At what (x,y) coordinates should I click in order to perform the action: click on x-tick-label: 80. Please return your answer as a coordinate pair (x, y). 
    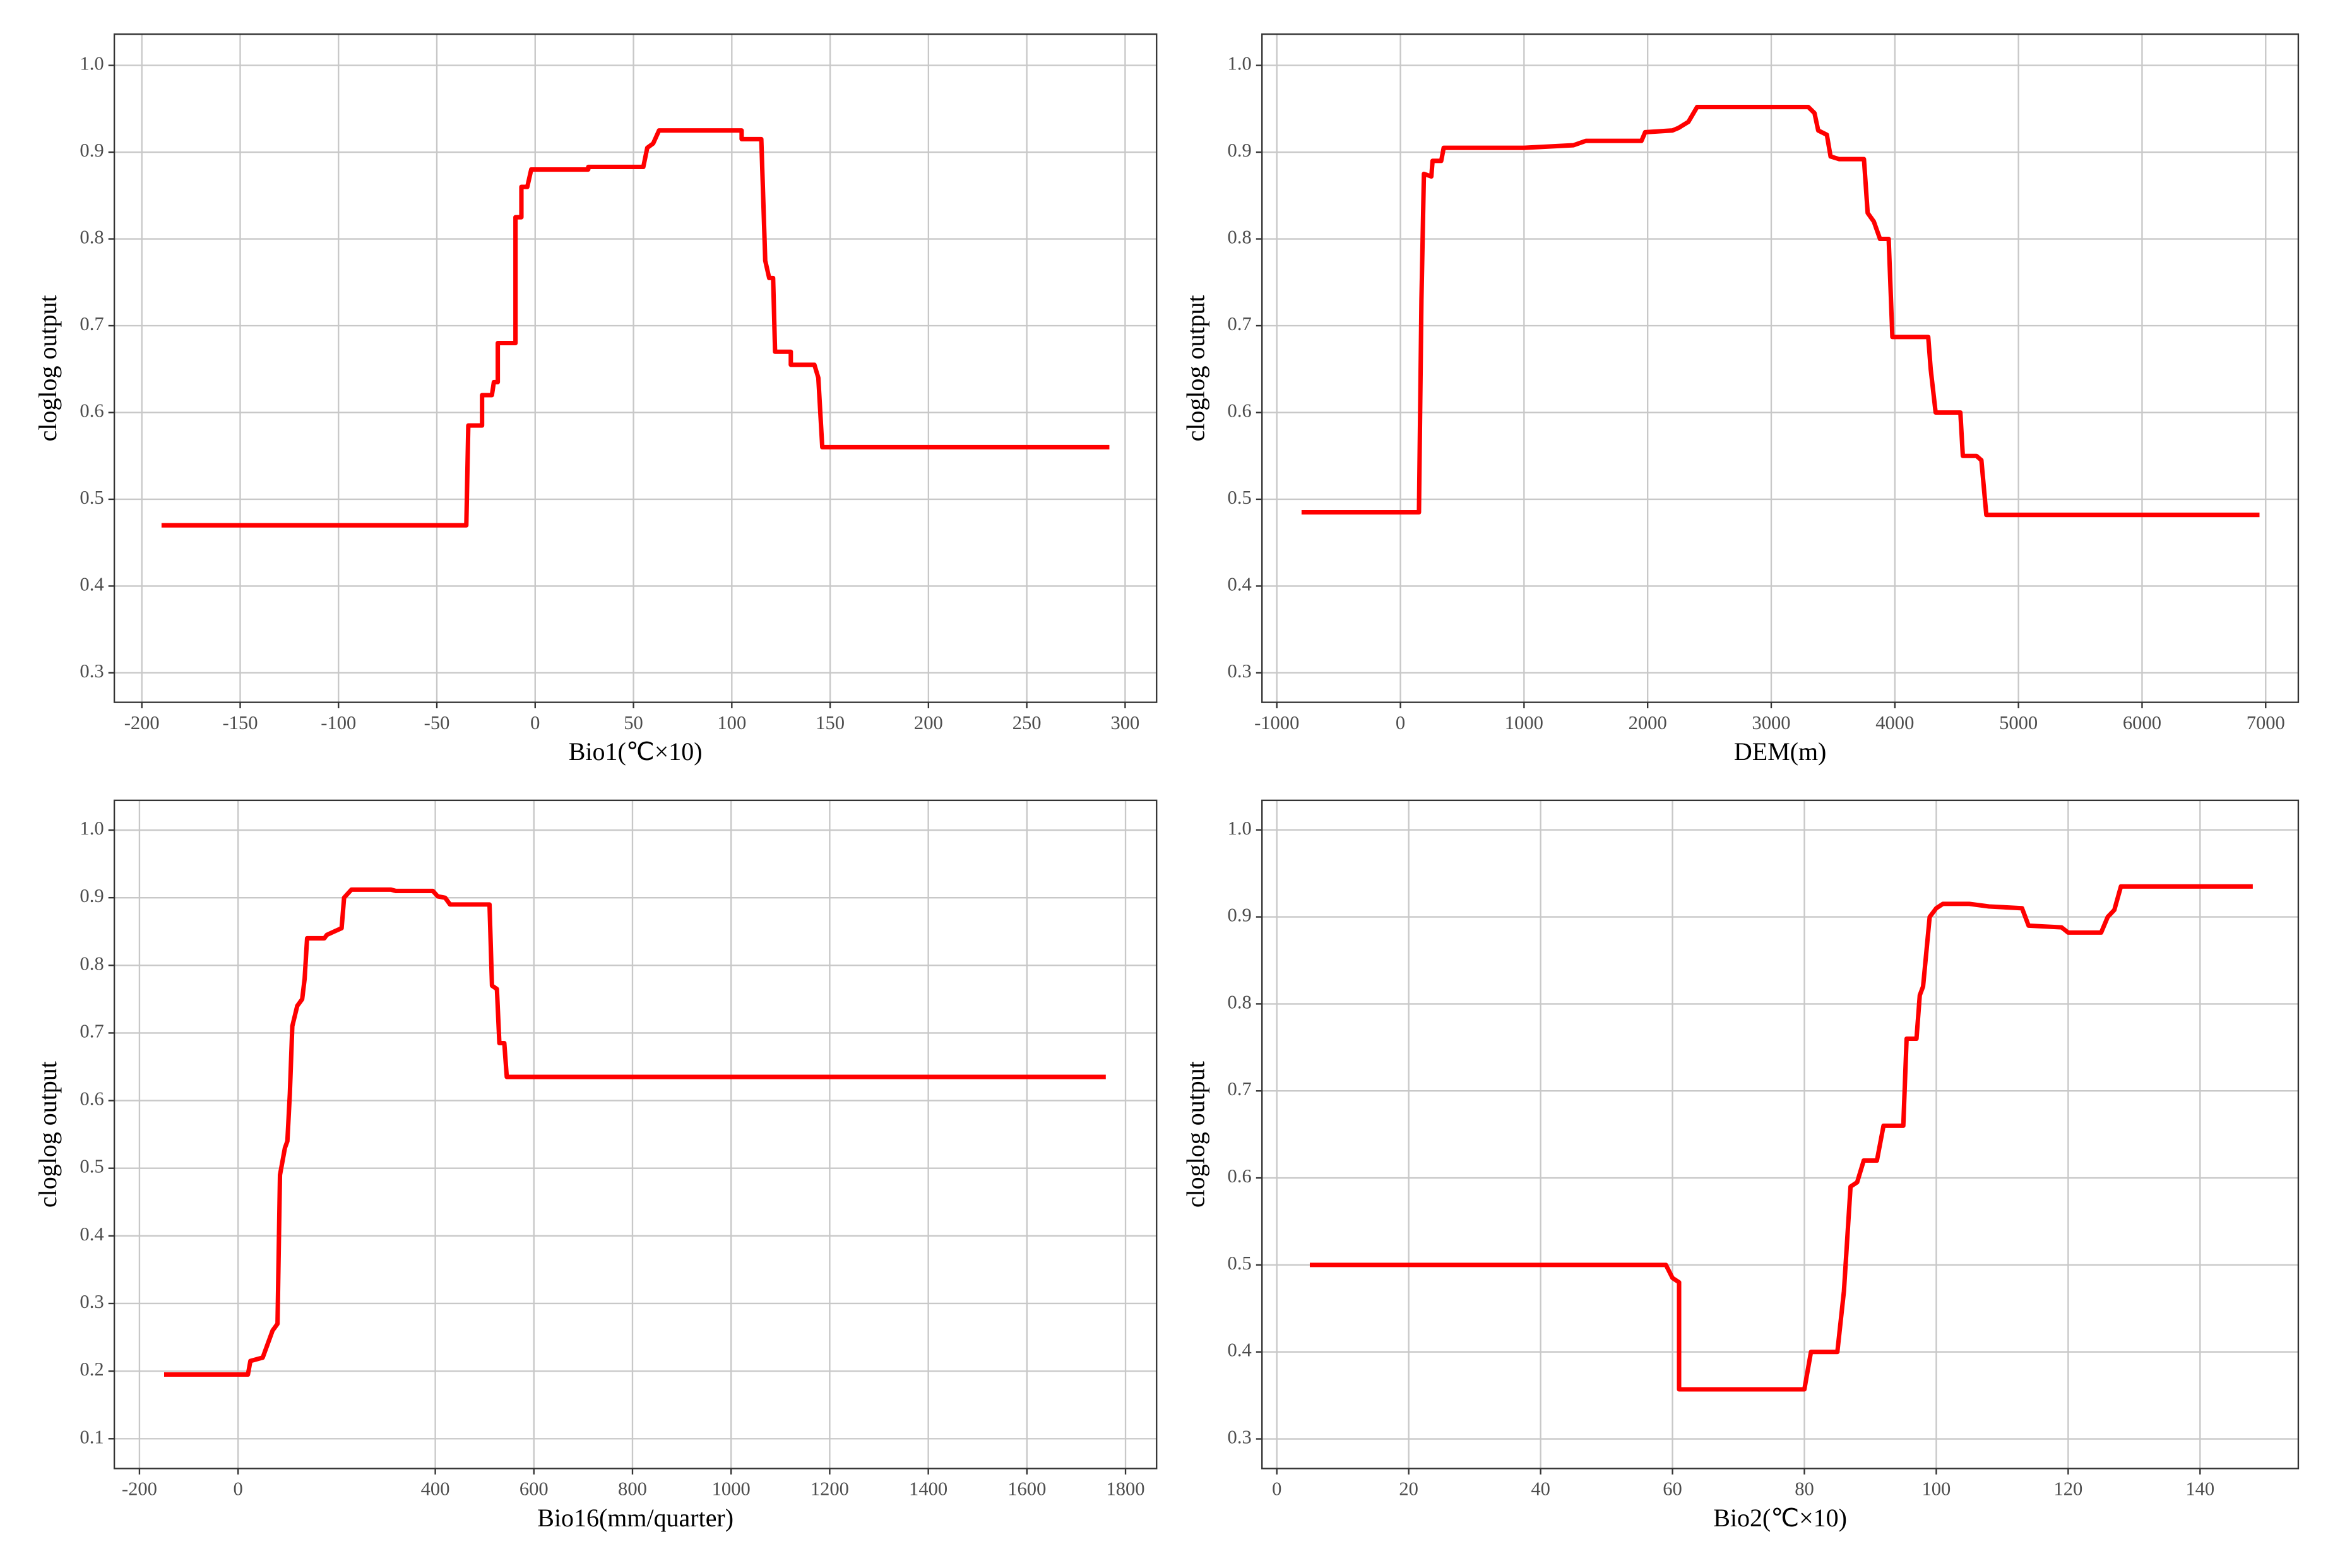
    Looking at the image, I should click on (1804, 1489).